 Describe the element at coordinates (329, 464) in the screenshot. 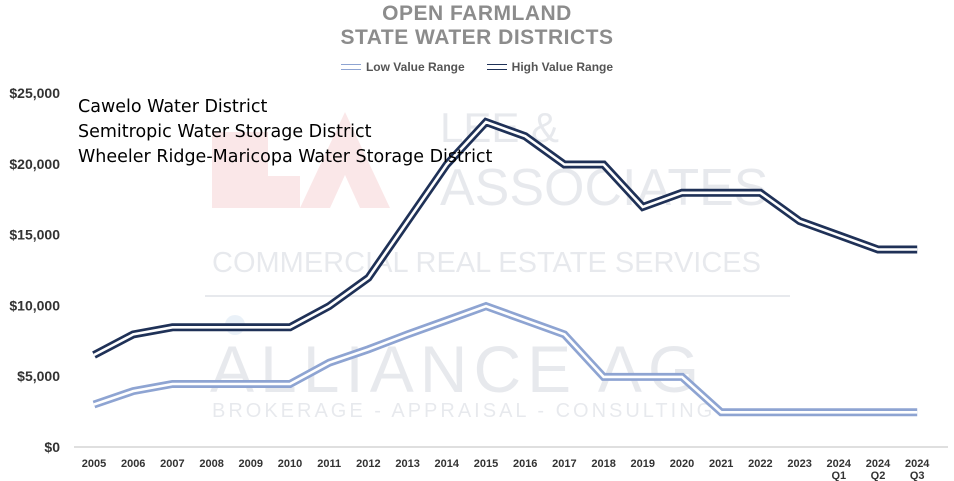

I see `x-tick-label: 2011` at that location.